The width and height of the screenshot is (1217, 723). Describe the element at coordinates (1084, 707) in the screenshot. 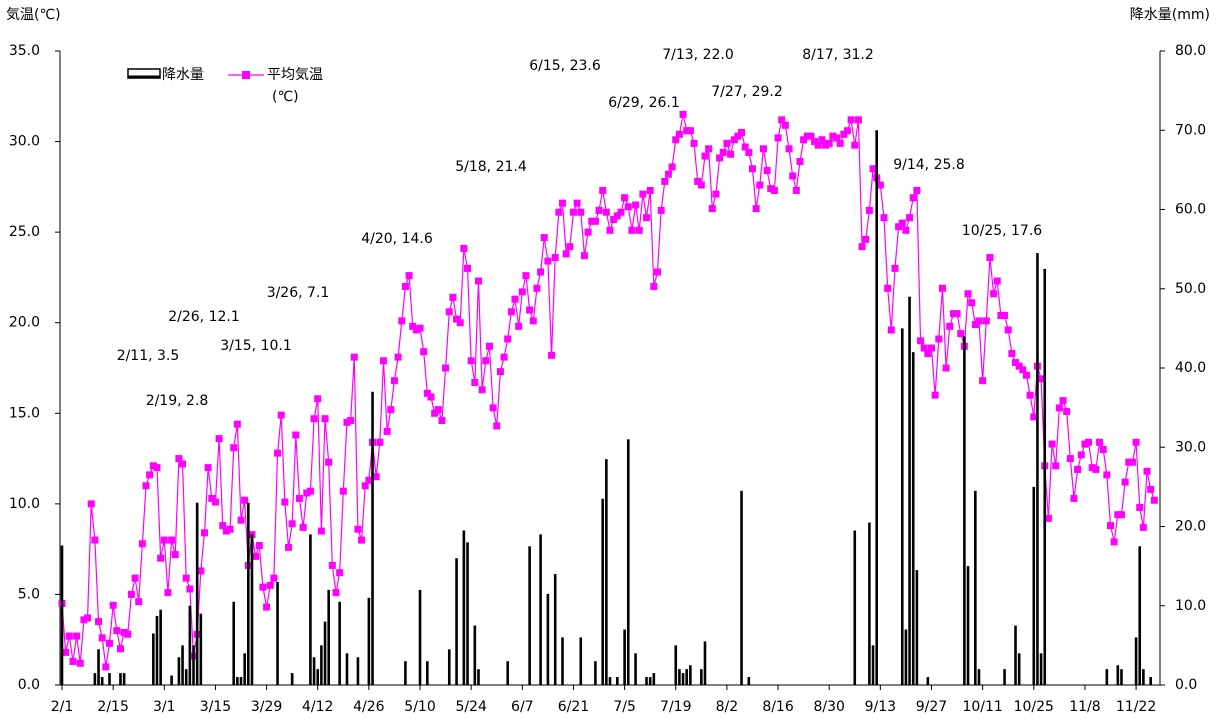

I see `x-tick-label: 11/8` at that location.